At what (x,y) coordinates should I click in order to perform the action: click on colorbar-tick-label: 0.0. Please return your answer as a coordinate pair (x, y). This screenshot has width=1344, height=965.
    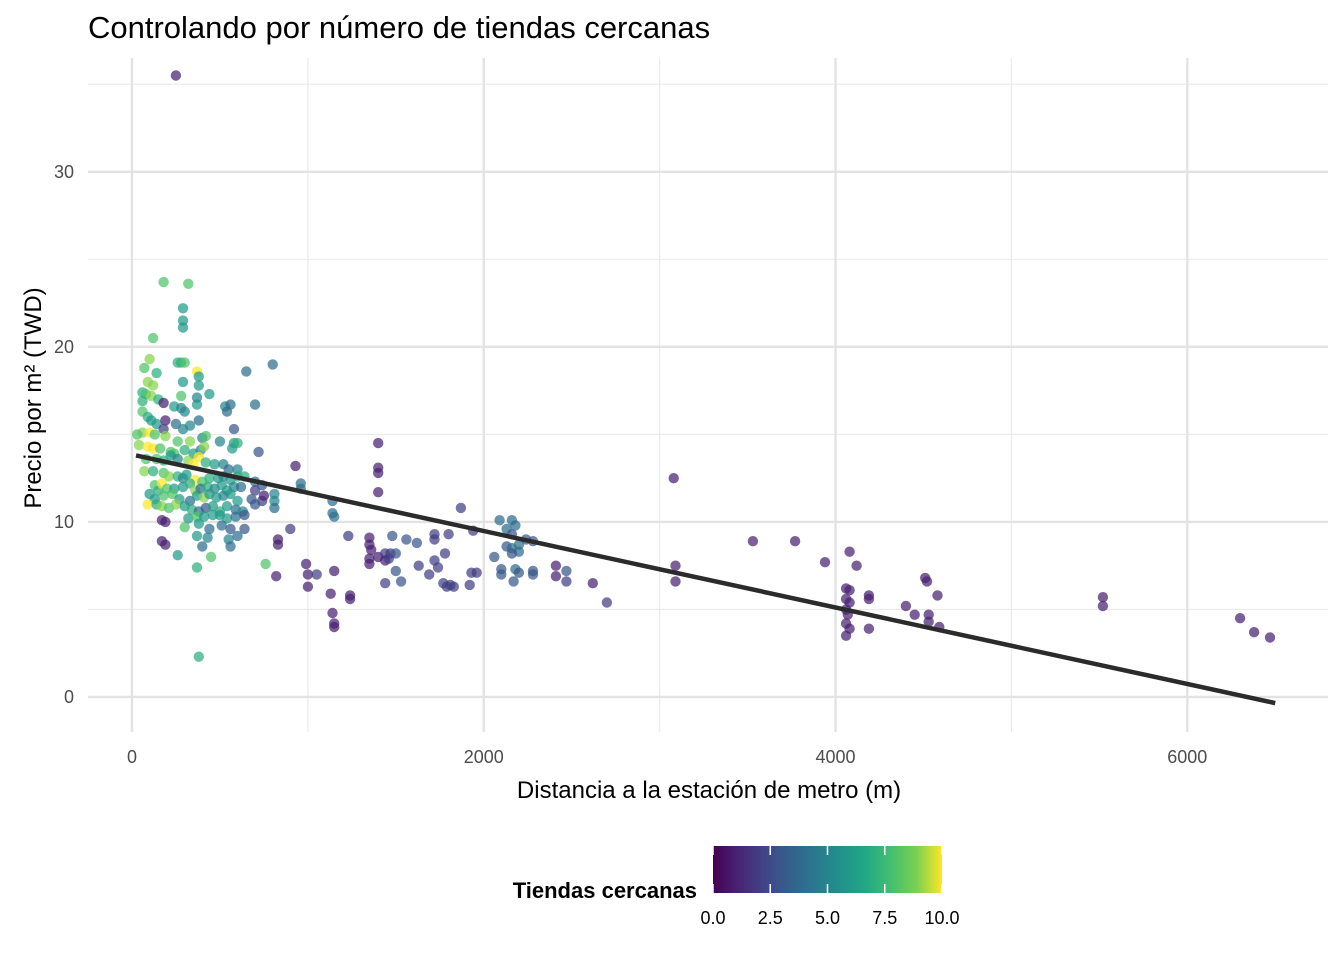
    Looking at the image, I should click on (712, 918).